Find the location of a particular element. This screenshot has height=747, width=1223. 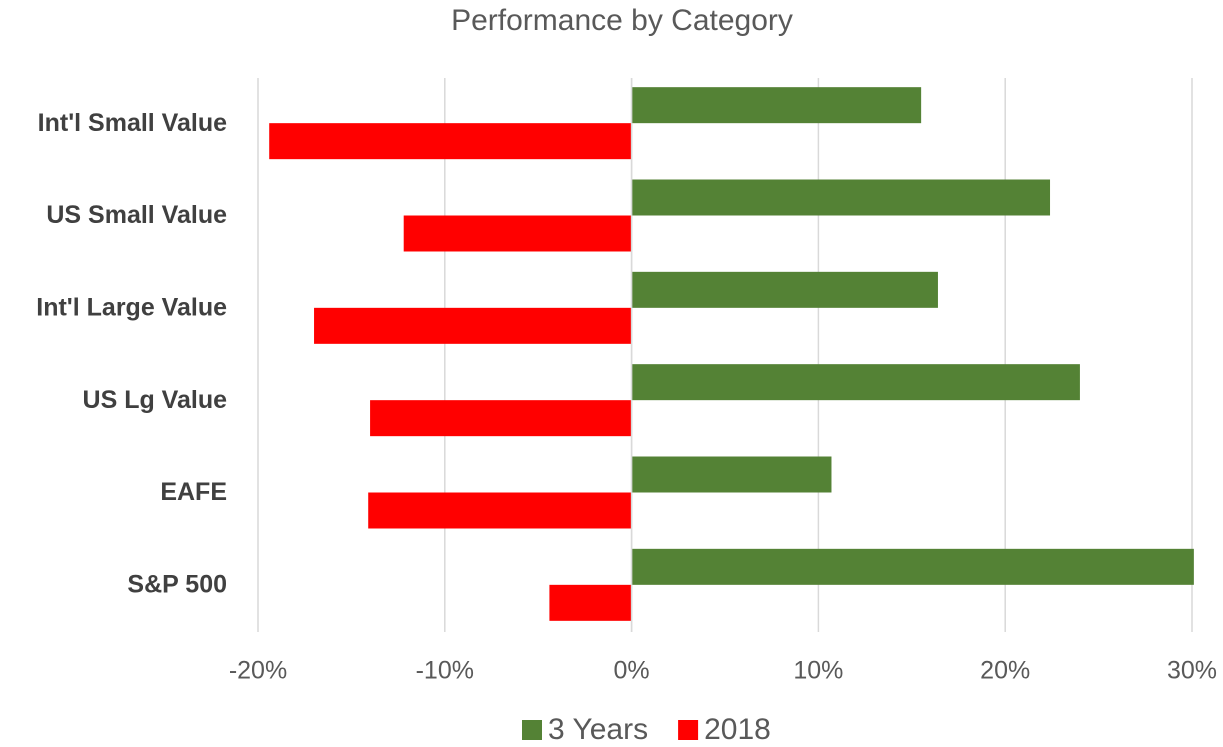

y-tick-label: US Small Value is located at coordinates (136, 215).